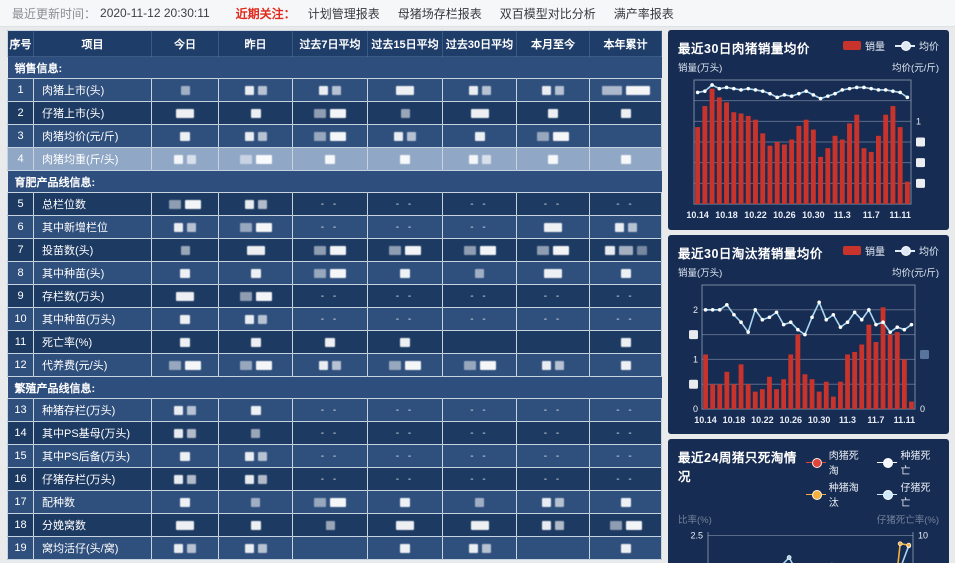 Image resolution: width=955 pixels, height=563 pixels. I want to click on table-row-5: 5 总栏位数 - - - - - - - - - -, so click(334, 204).